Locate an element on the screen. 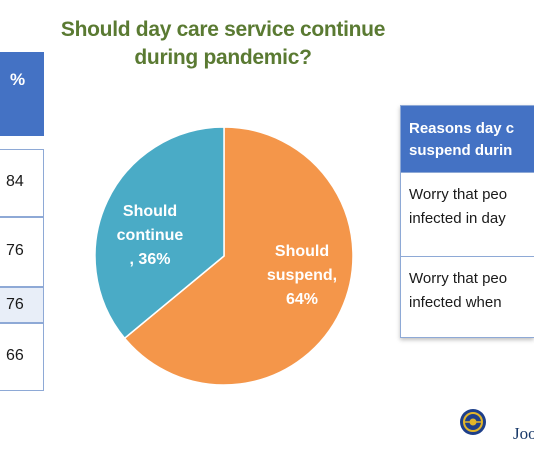  left-table-value: 84 is located at coordinates (15, 181).